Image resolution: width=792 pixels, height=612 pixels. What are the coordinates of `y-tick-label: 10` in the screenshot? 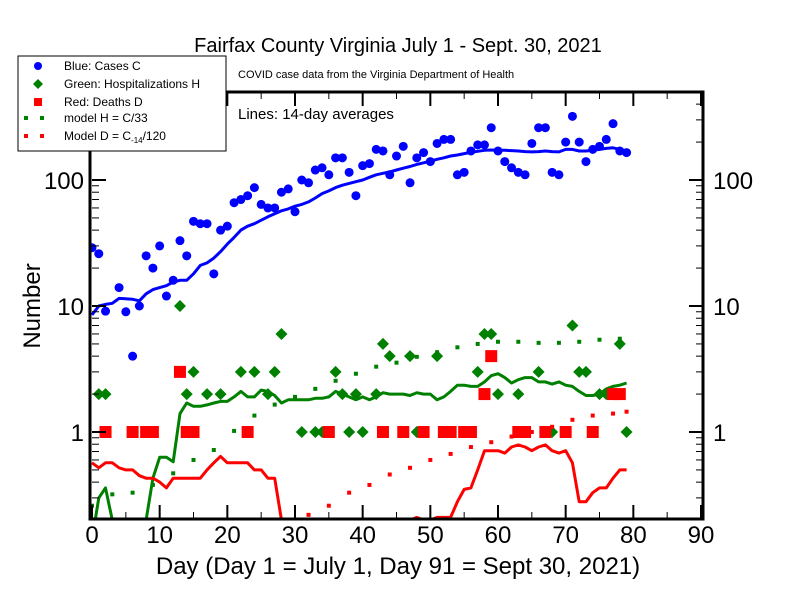 It's located at (70, 307).